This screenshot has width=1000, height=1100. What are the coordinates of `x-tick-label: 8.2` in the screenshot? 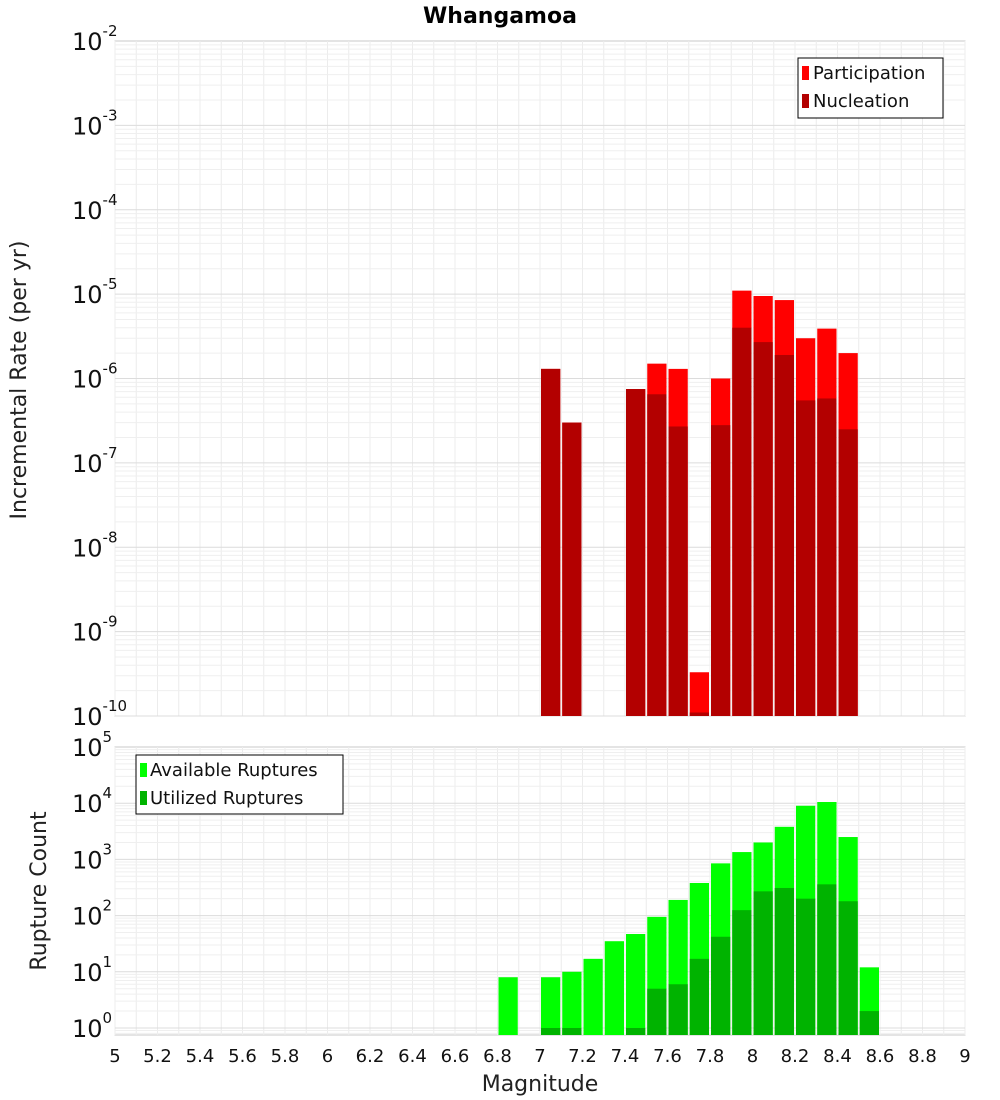 It's located at (795, 1056).